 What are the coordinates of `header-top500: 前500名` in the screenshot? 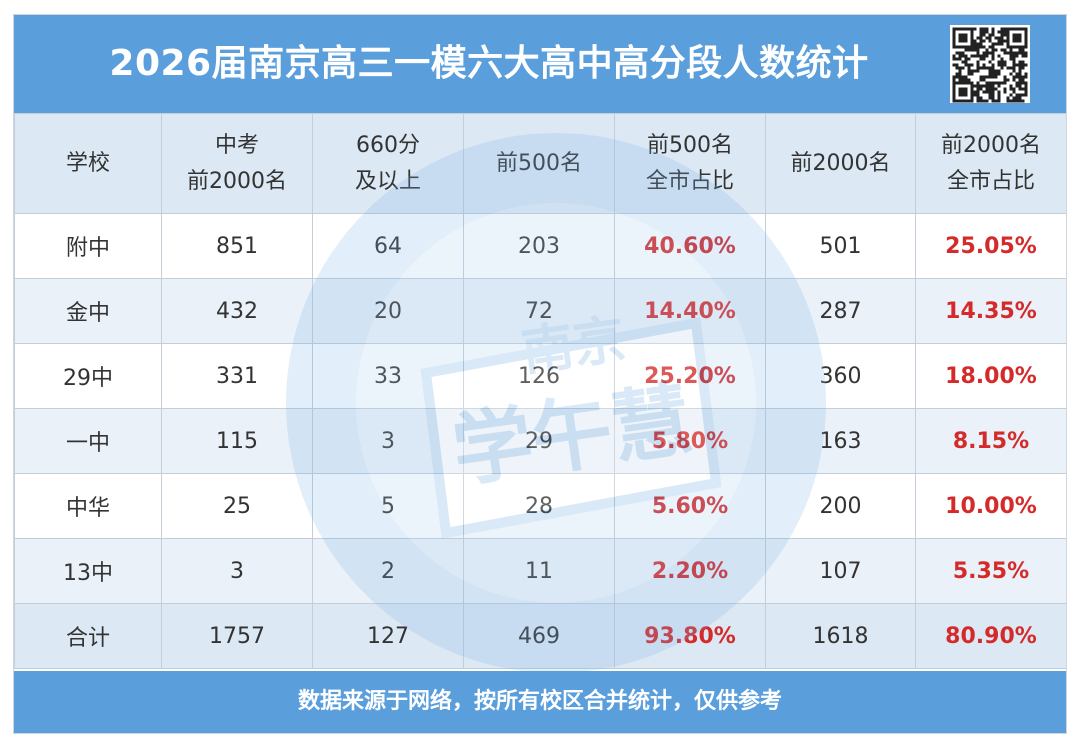 It's located at (539, 163).